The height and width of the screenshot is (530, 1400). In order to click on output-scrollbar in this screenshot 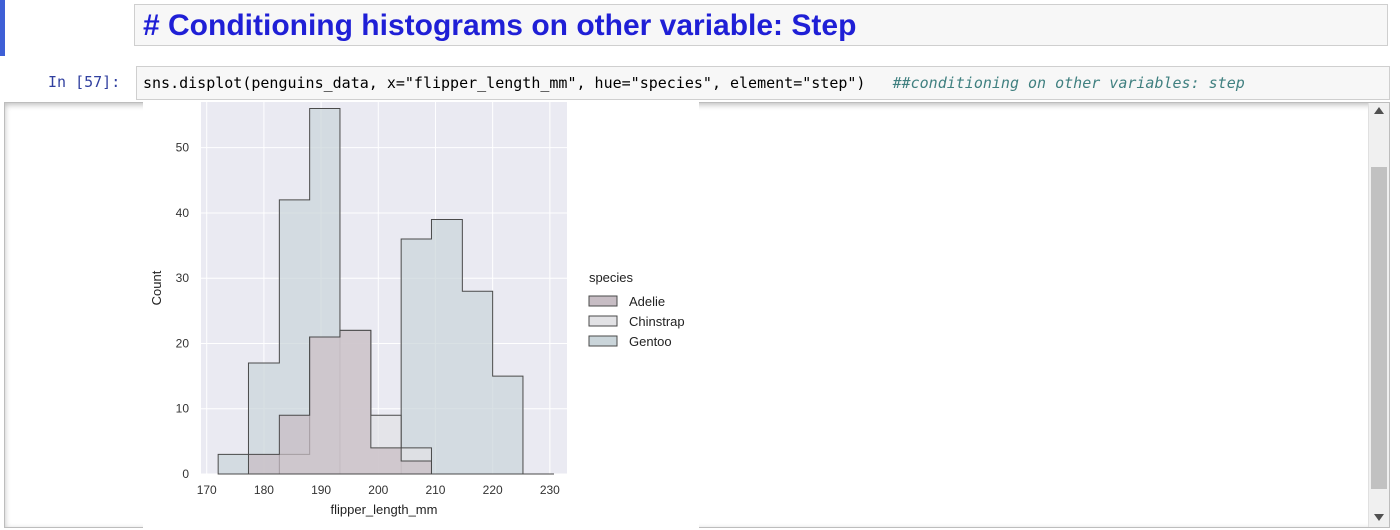, I will do `click(1378, 315)`.